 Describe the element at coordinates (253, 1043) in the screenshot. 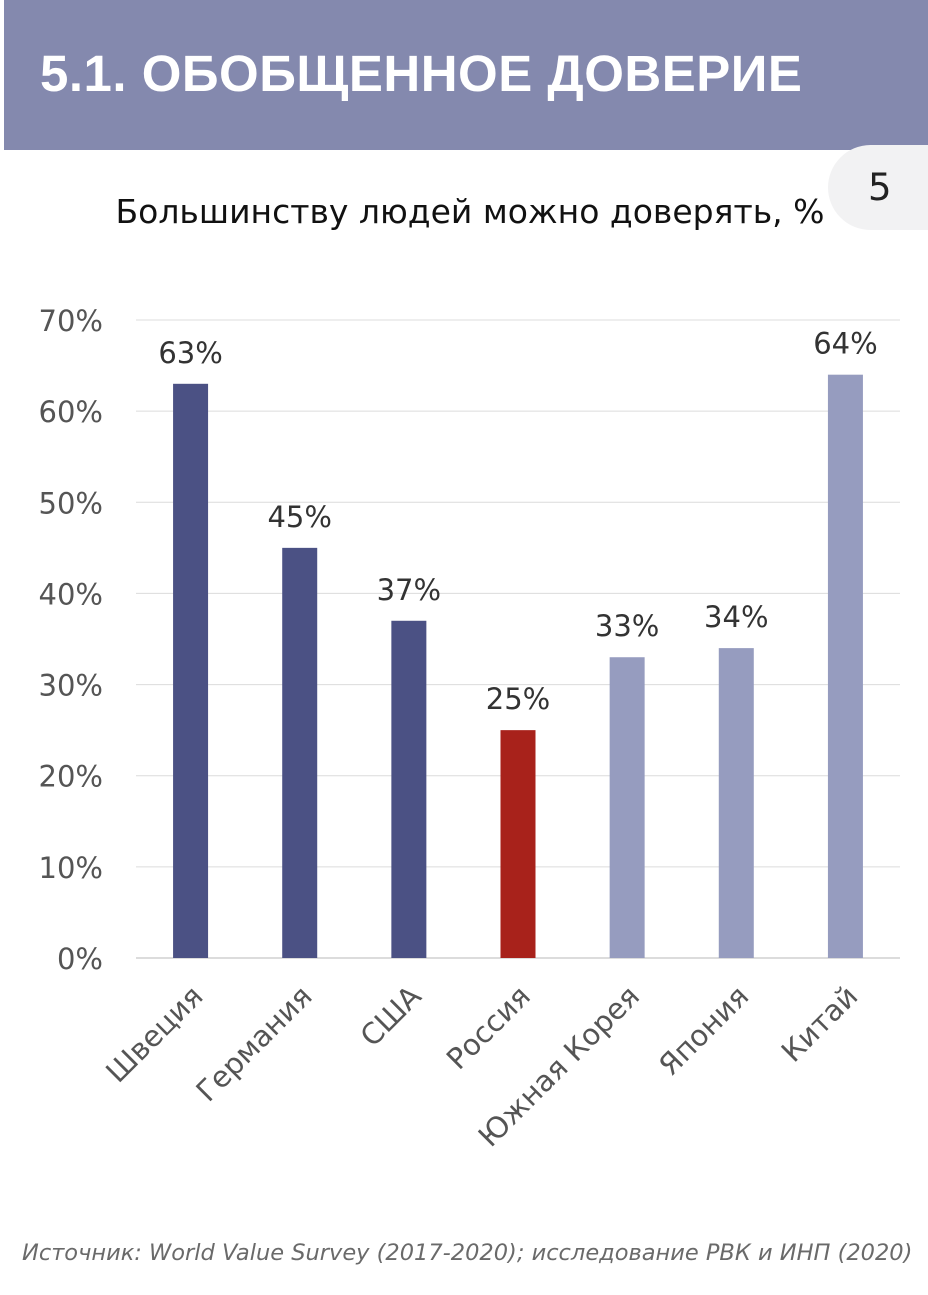

I see `x-tick-label: Германия` at that location.